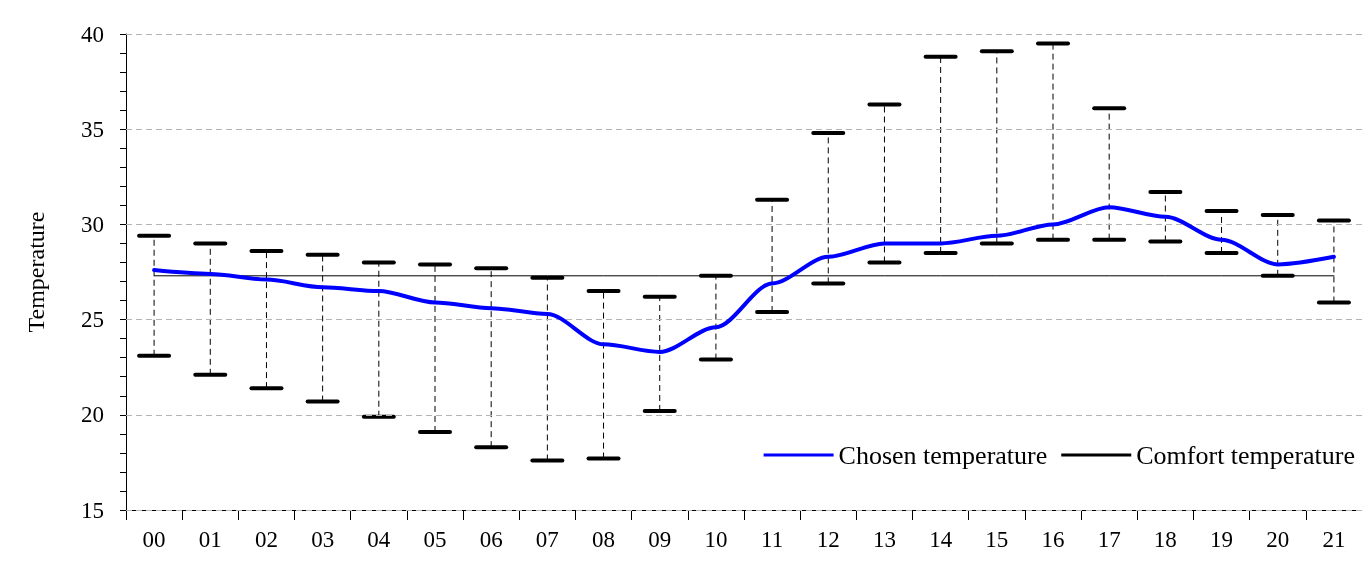 The height and width of the screenshot is (571, 1370). Describe the element at coordinates (1278, 539) in the screenshot. I see `x-tick-label: 20` at that location.